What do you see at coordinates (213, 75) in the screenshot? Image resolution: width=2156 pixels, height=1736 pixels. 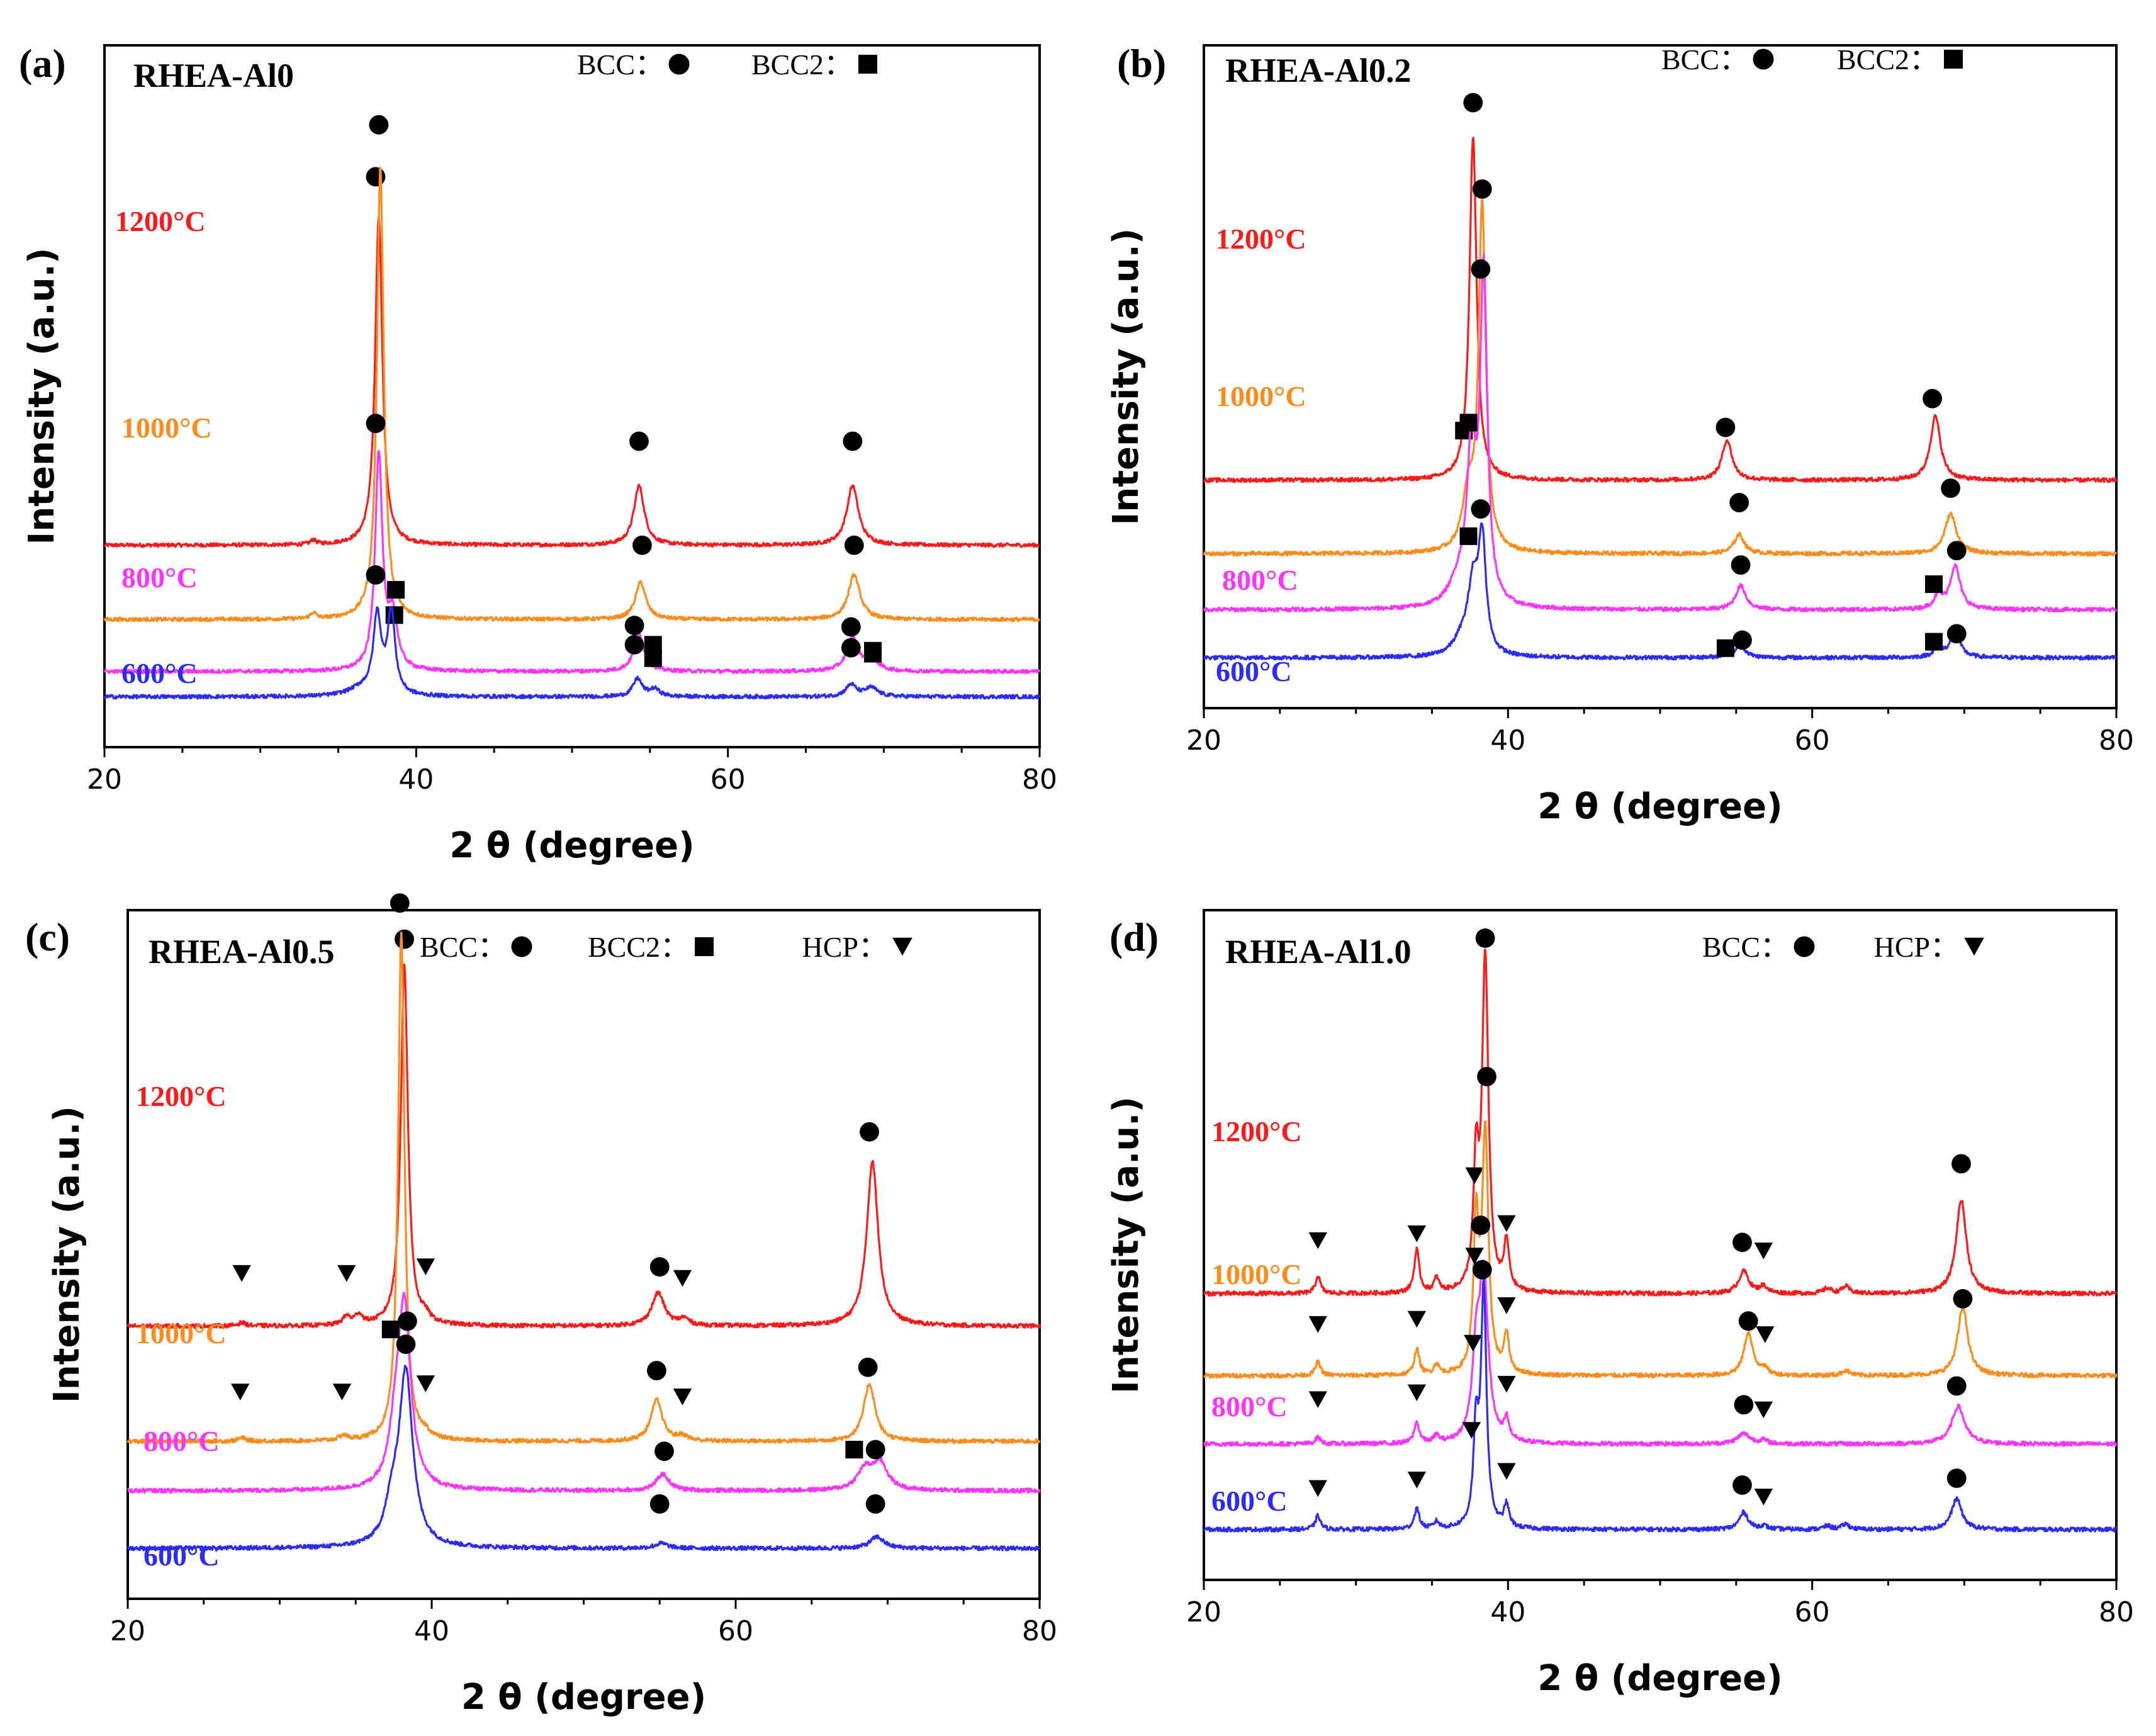 I see `sample-title: RHEA-Al0` at bounding box center [213, 75].